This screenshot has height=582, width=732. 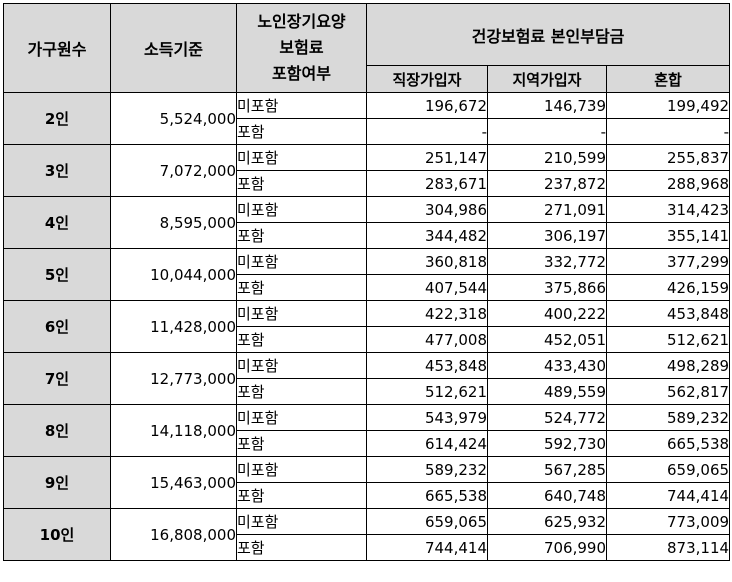 I want to click on income-cell: 12,773,000, so click(x=173, y=378).